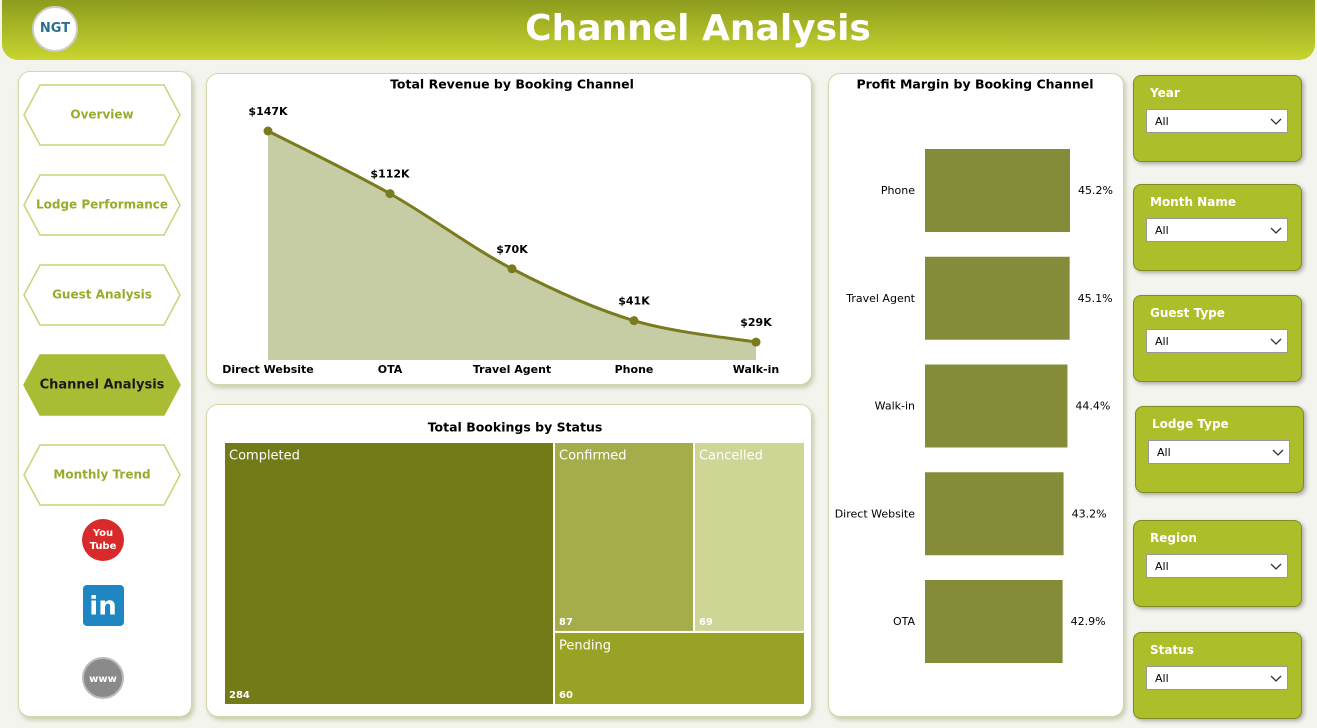 This screenshot has width=1317, height=728. What do you see at coordinates (593, 456) in the screenshot?
I see `tile-label: Confirmed` at bounding box center [593, 456].